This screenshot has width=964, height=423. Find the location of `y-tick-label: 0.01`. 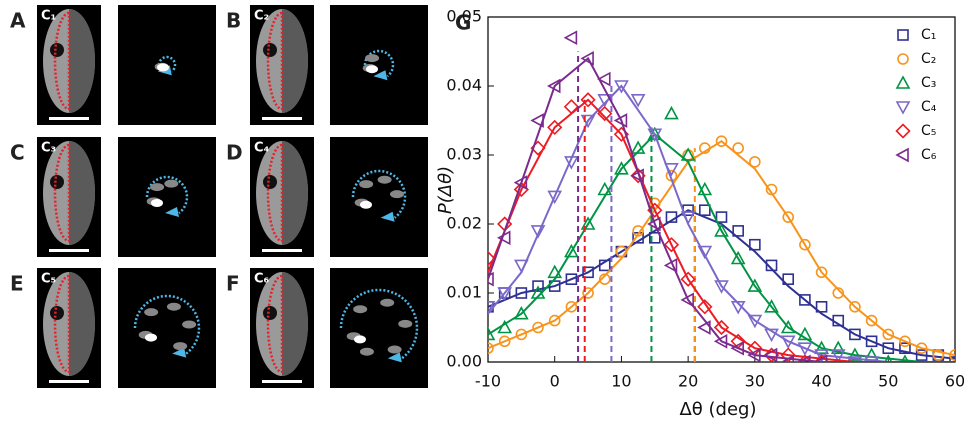

y-tick-label: 0.01 is located at coordinates (464, 292).